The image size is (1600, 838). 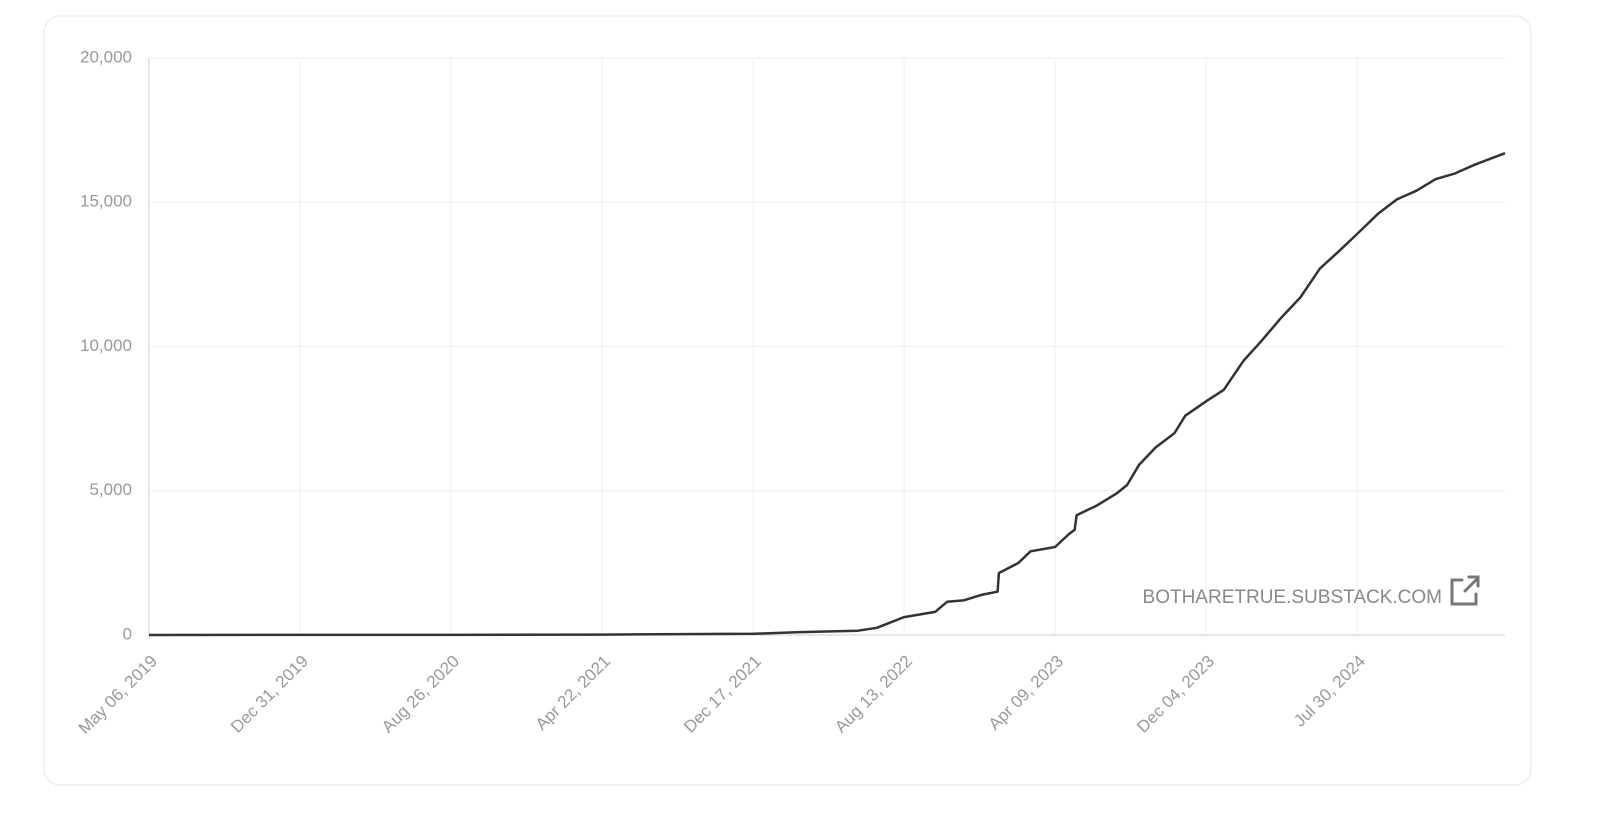 I want to click on y-tick-label: 0, so click(x=127, y=633).